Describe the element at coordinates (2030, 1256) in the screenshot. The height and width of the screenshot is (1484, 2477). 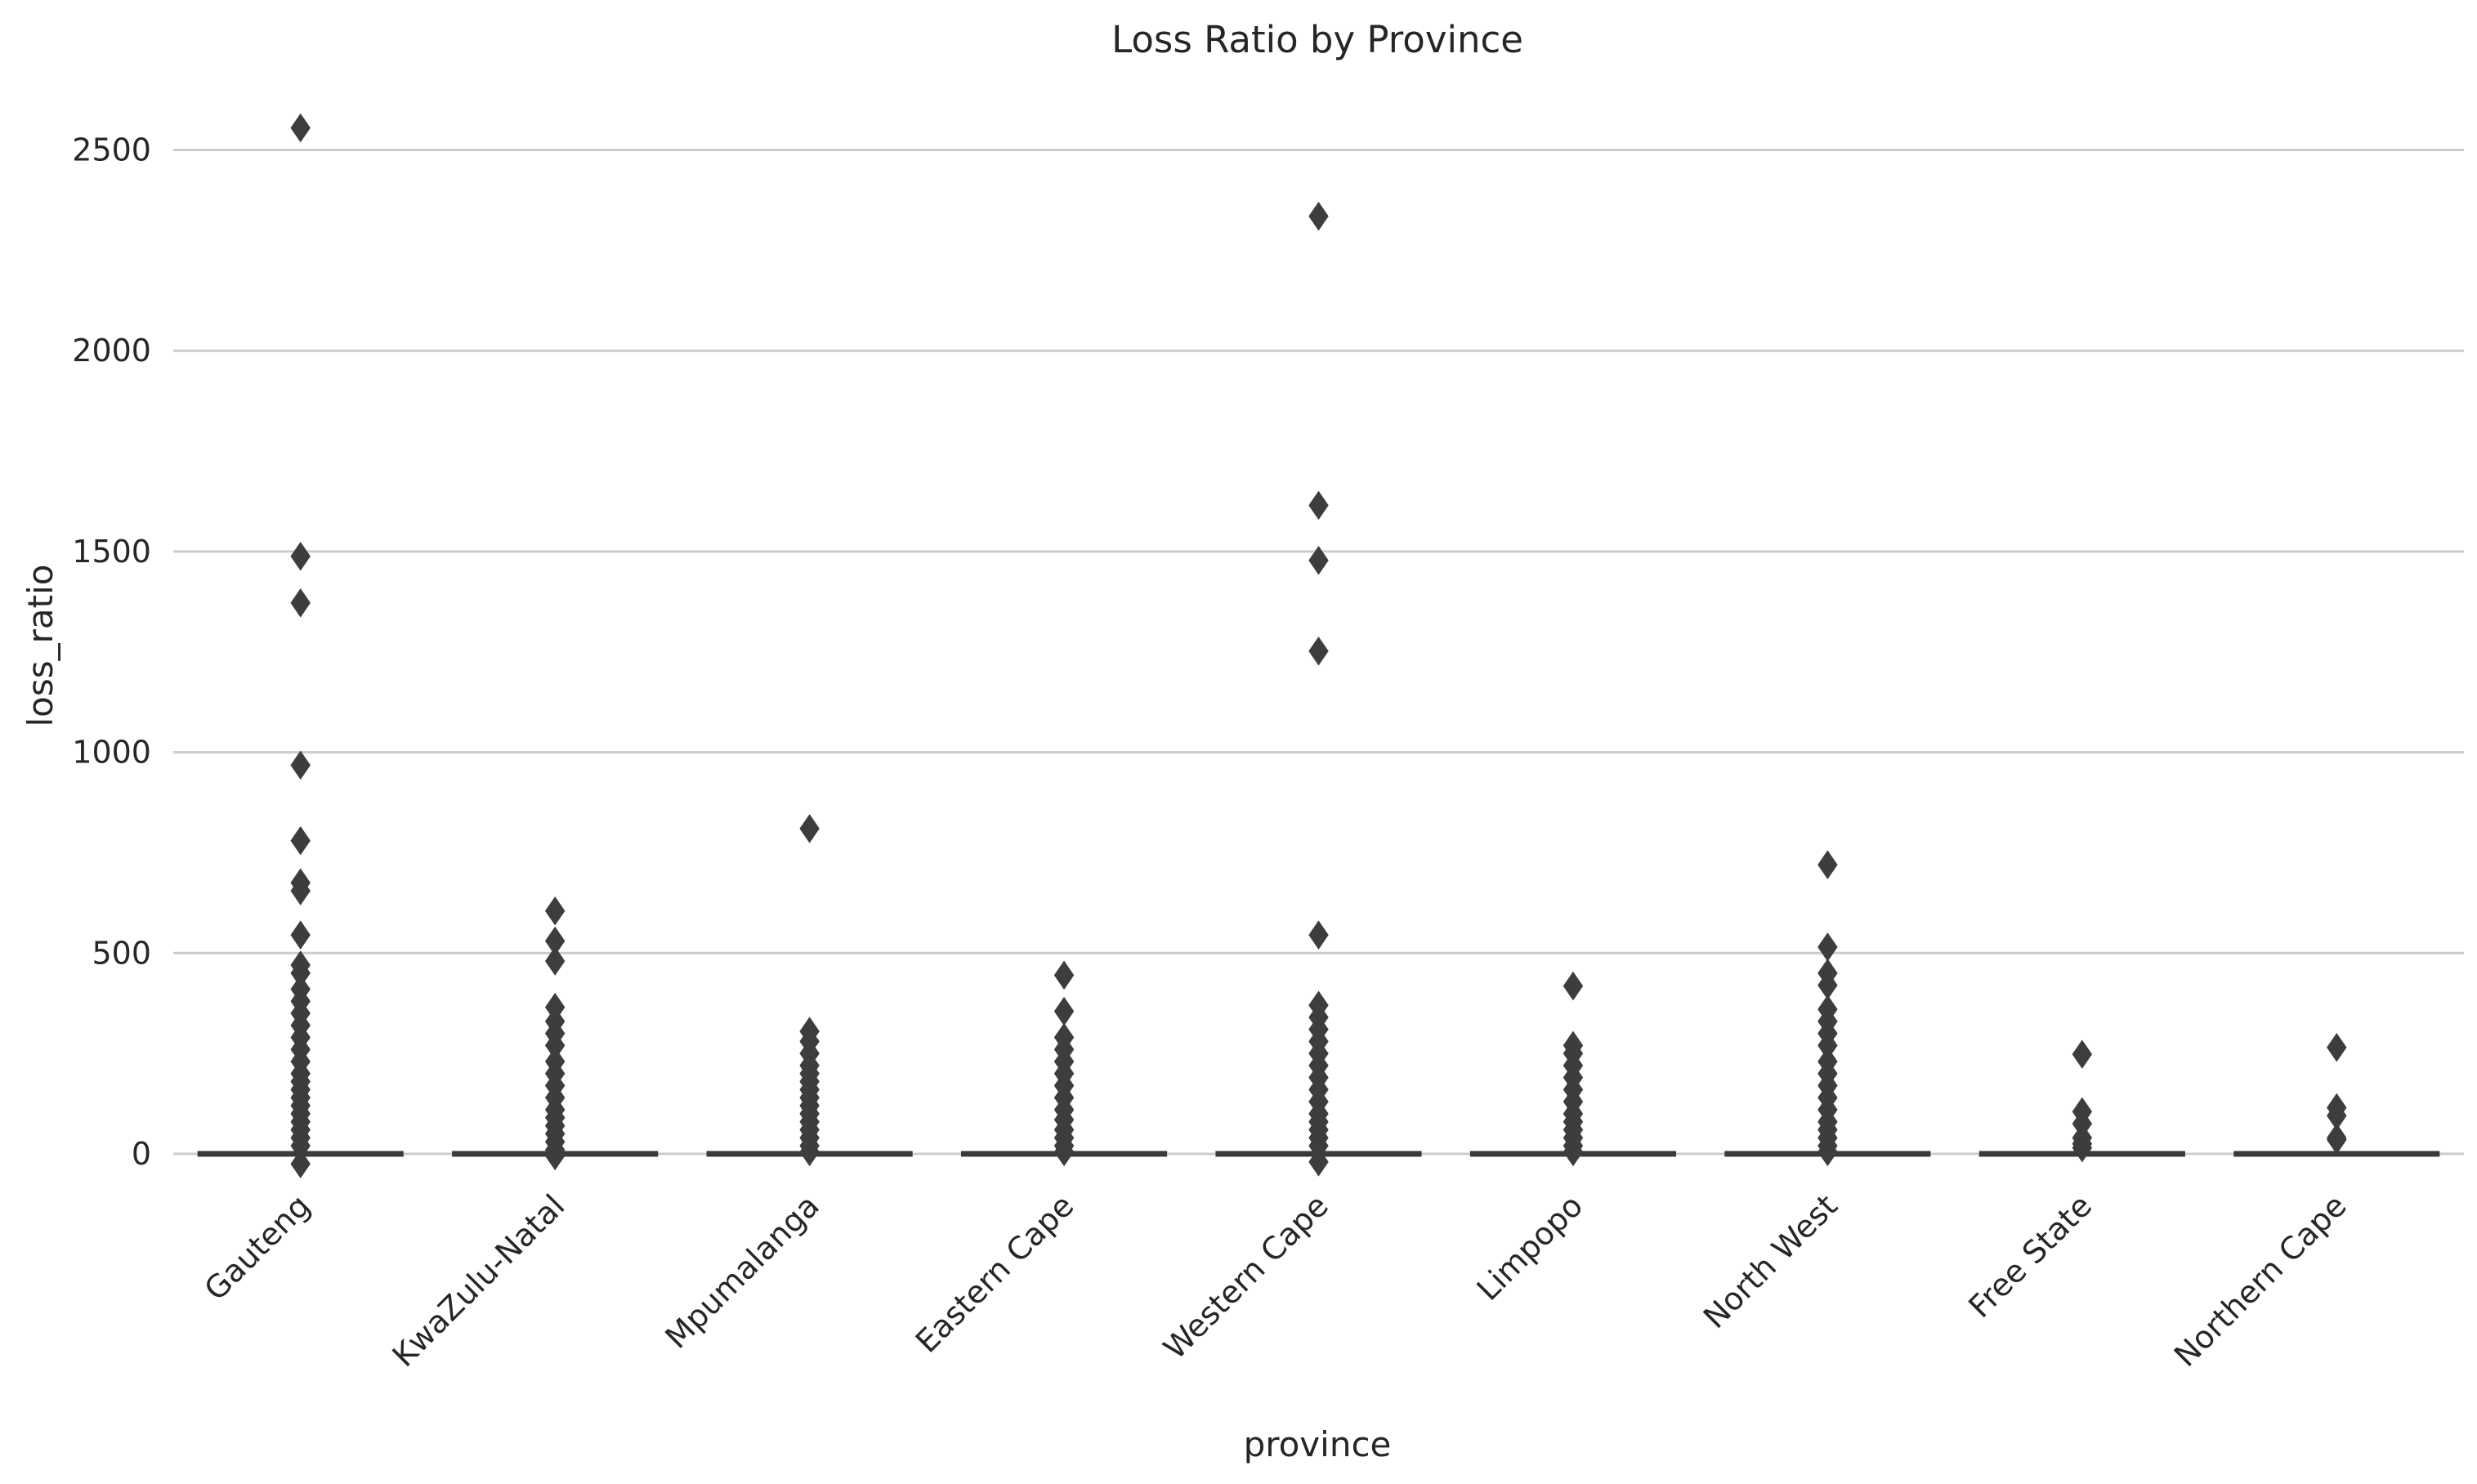
I see `x-tick-label: Free State` at that location.